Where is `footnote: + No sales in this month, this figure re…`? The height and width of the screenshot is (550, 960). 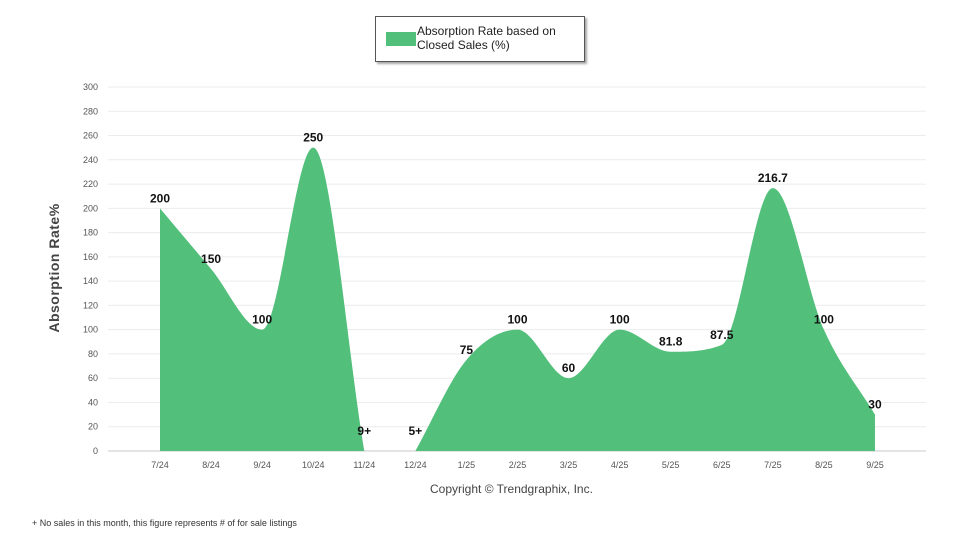 footnote: + No sales in this month, this figure re… is located at coordinates (164, 523).